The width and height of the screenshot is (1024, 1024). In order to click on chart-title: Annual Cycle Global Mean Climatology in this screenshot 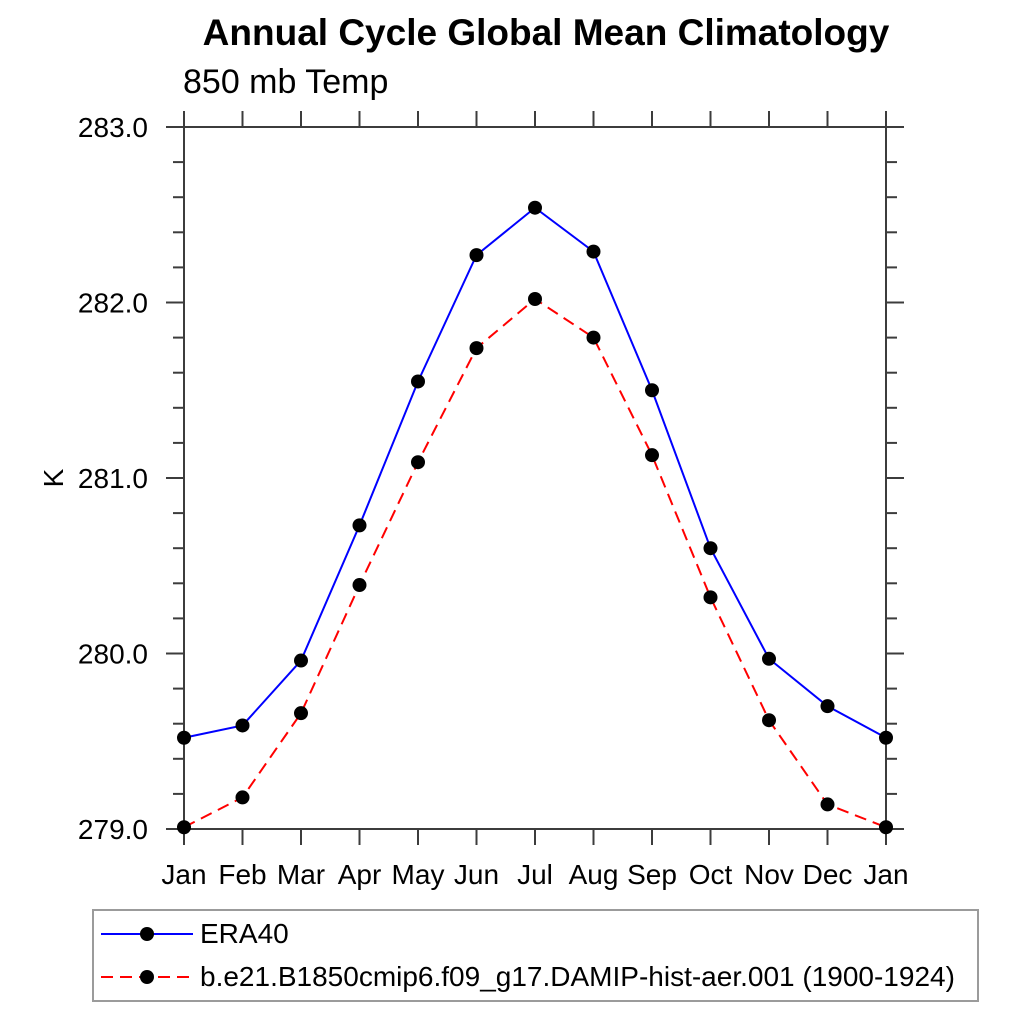, I will do `click(546, 32)`.